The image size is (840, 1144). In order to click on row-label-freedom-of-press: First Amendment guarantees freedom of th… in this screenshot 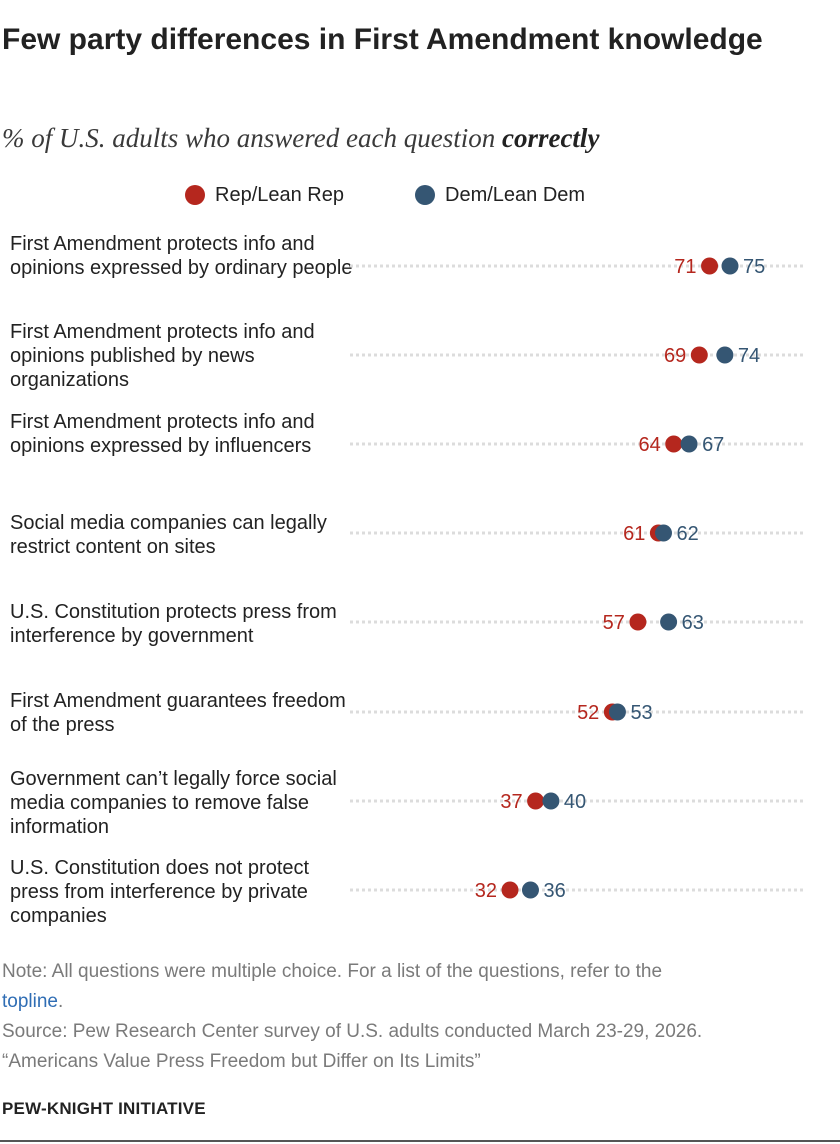, I will do `click(178, 713)`.